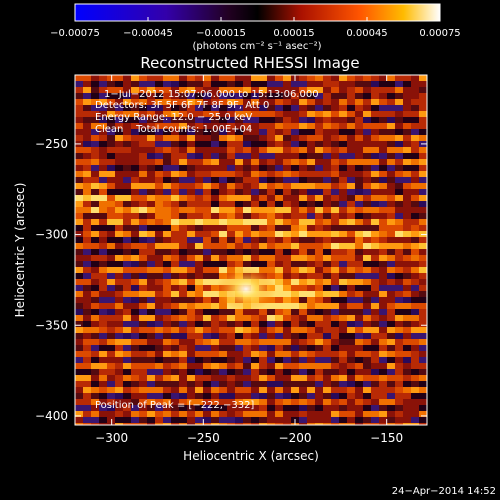  What do you see at coordinates (173, 117) in the screenshot?
I see `annotation-energy-range: Energy Range: 12.0 − 25.0 keV` at bounding box center [173, 117].